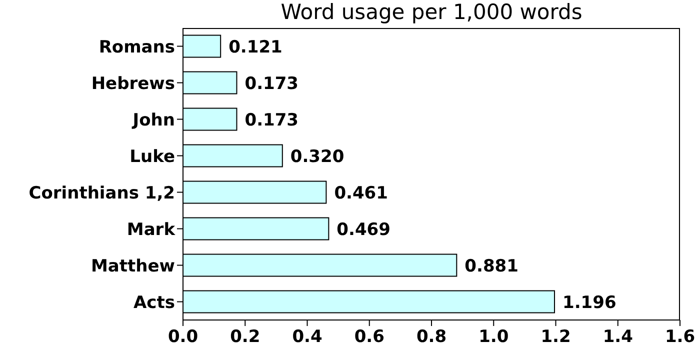  Describe the element at coordinates (555, 337) in the screenshot. I see `x-tick-label: 1.2` at that location.